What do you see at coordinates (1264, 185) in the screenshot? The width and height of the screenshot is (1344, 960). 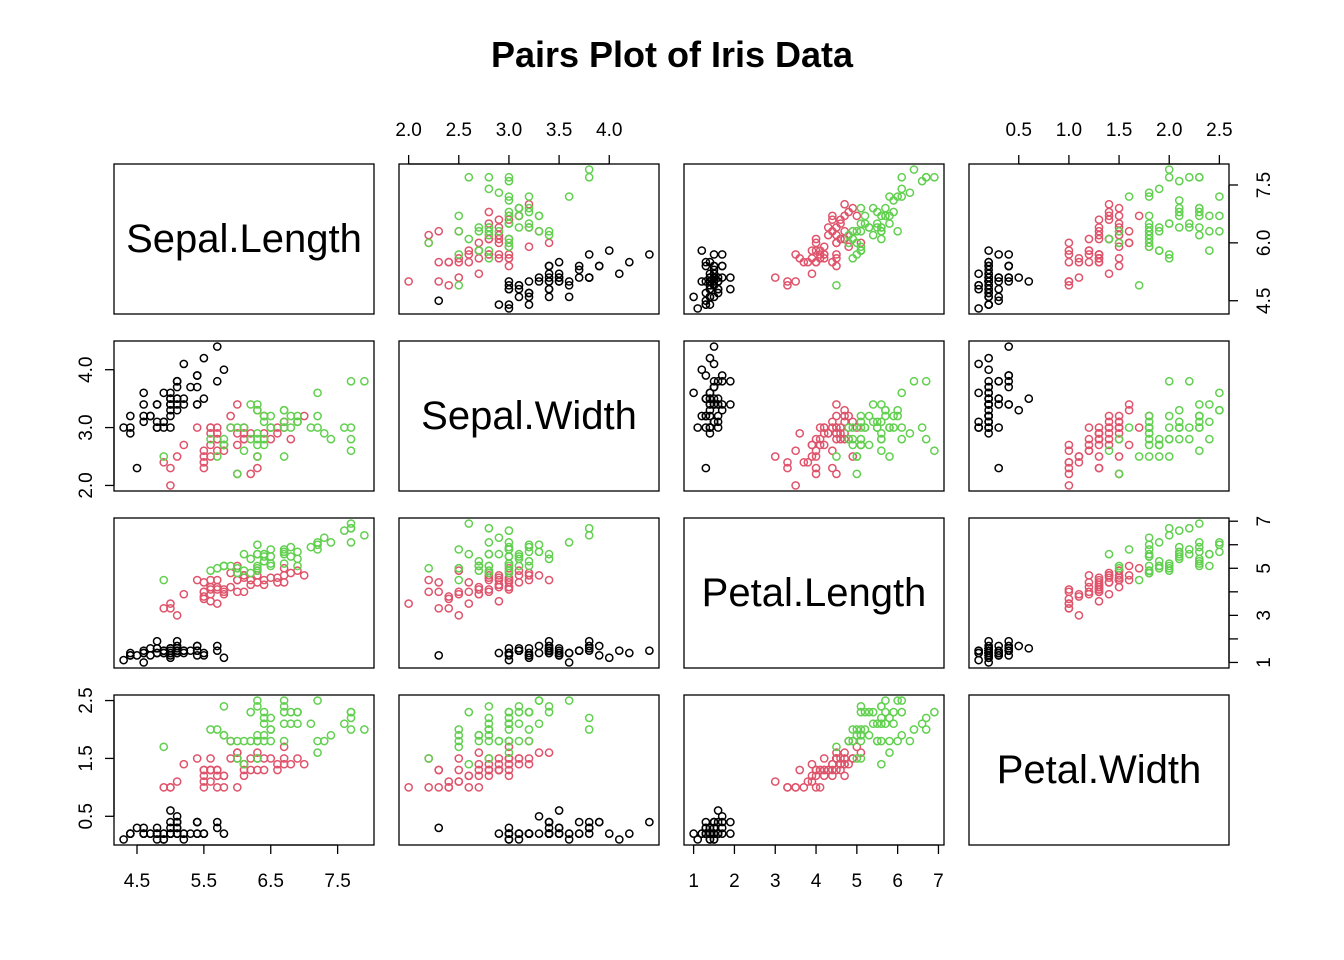 I see `right-tick-label-sepal-length-3: 7.5` at bounding box center [1264, 185].